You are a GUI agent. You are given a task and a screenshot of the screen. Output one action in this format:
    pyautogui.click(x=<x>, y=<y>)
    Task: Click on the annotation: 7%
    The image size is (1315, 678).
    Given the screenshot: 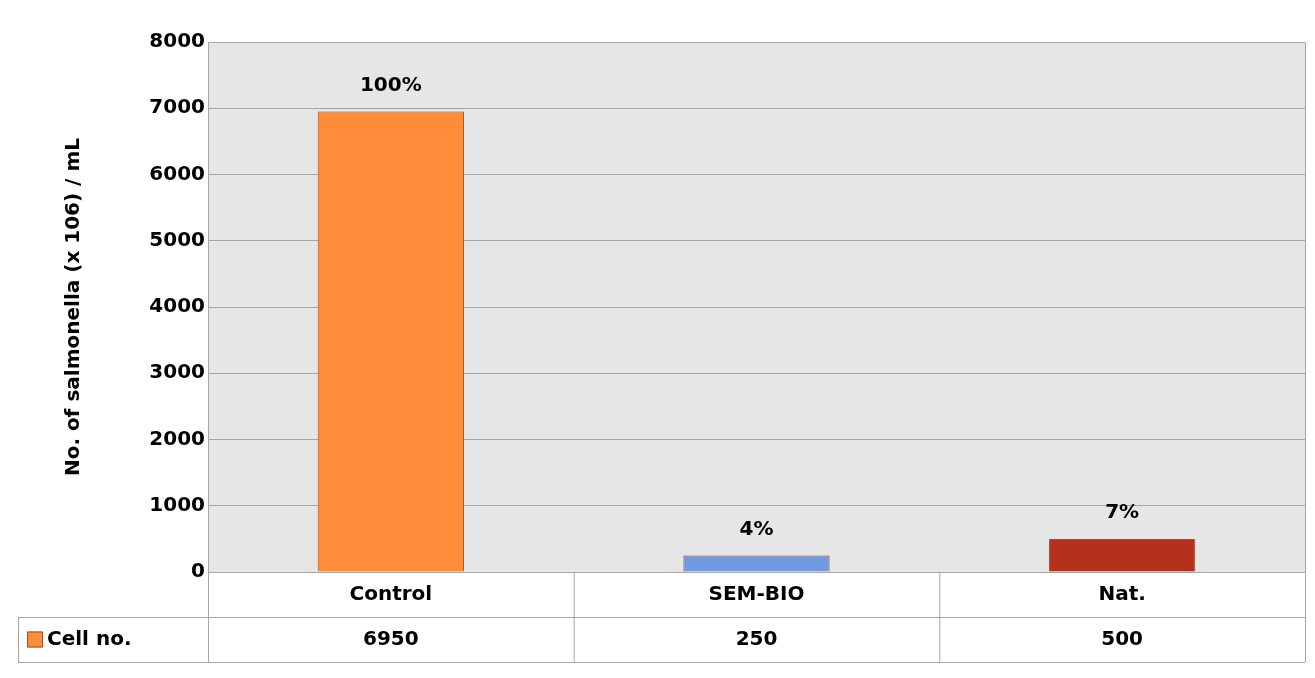 What is the action you would take?
    pyautogui.click(x=1122, y=511)
    